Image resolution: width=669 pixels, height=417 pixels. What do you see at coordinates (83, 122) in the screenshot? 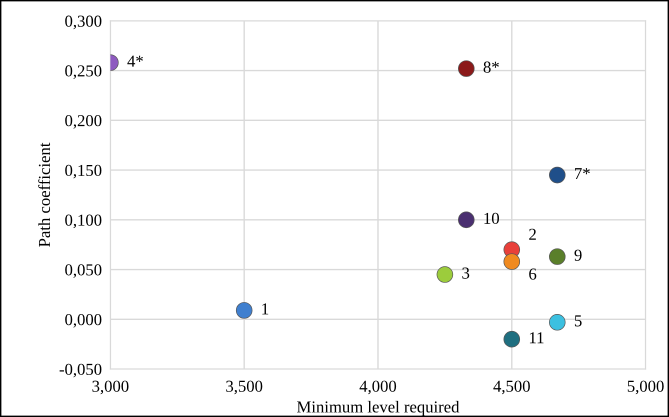
I see `y-tick-label: 0,200` at bounding box center [83, 122].